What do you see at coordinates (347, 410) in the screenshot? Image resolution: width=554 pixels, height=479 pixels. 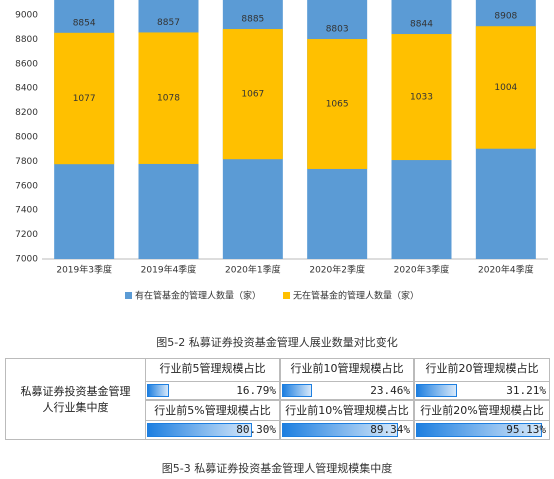 I see `column-header: 行业前10%管理规模占比` at bounding box center [347, 410].